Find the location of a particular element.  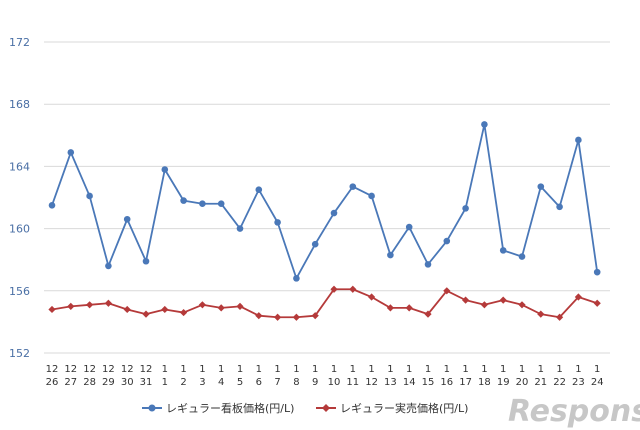

x-tick-day: 21 is located at coordinates (540, 382).